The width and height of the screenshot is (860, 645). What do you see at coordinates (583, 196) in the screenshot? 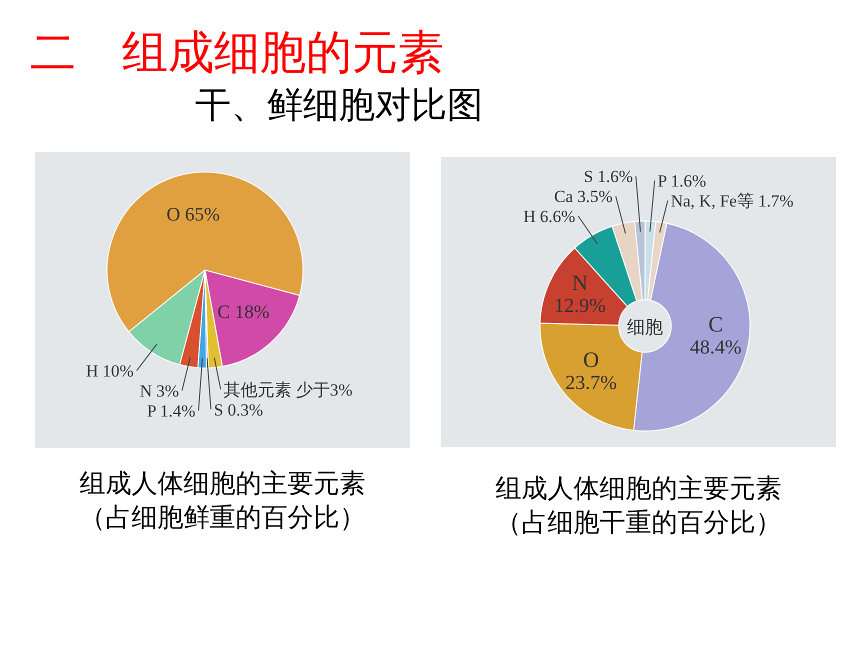
I see `slice-label: Ca 3.5%` at bounding box center [583, 196].